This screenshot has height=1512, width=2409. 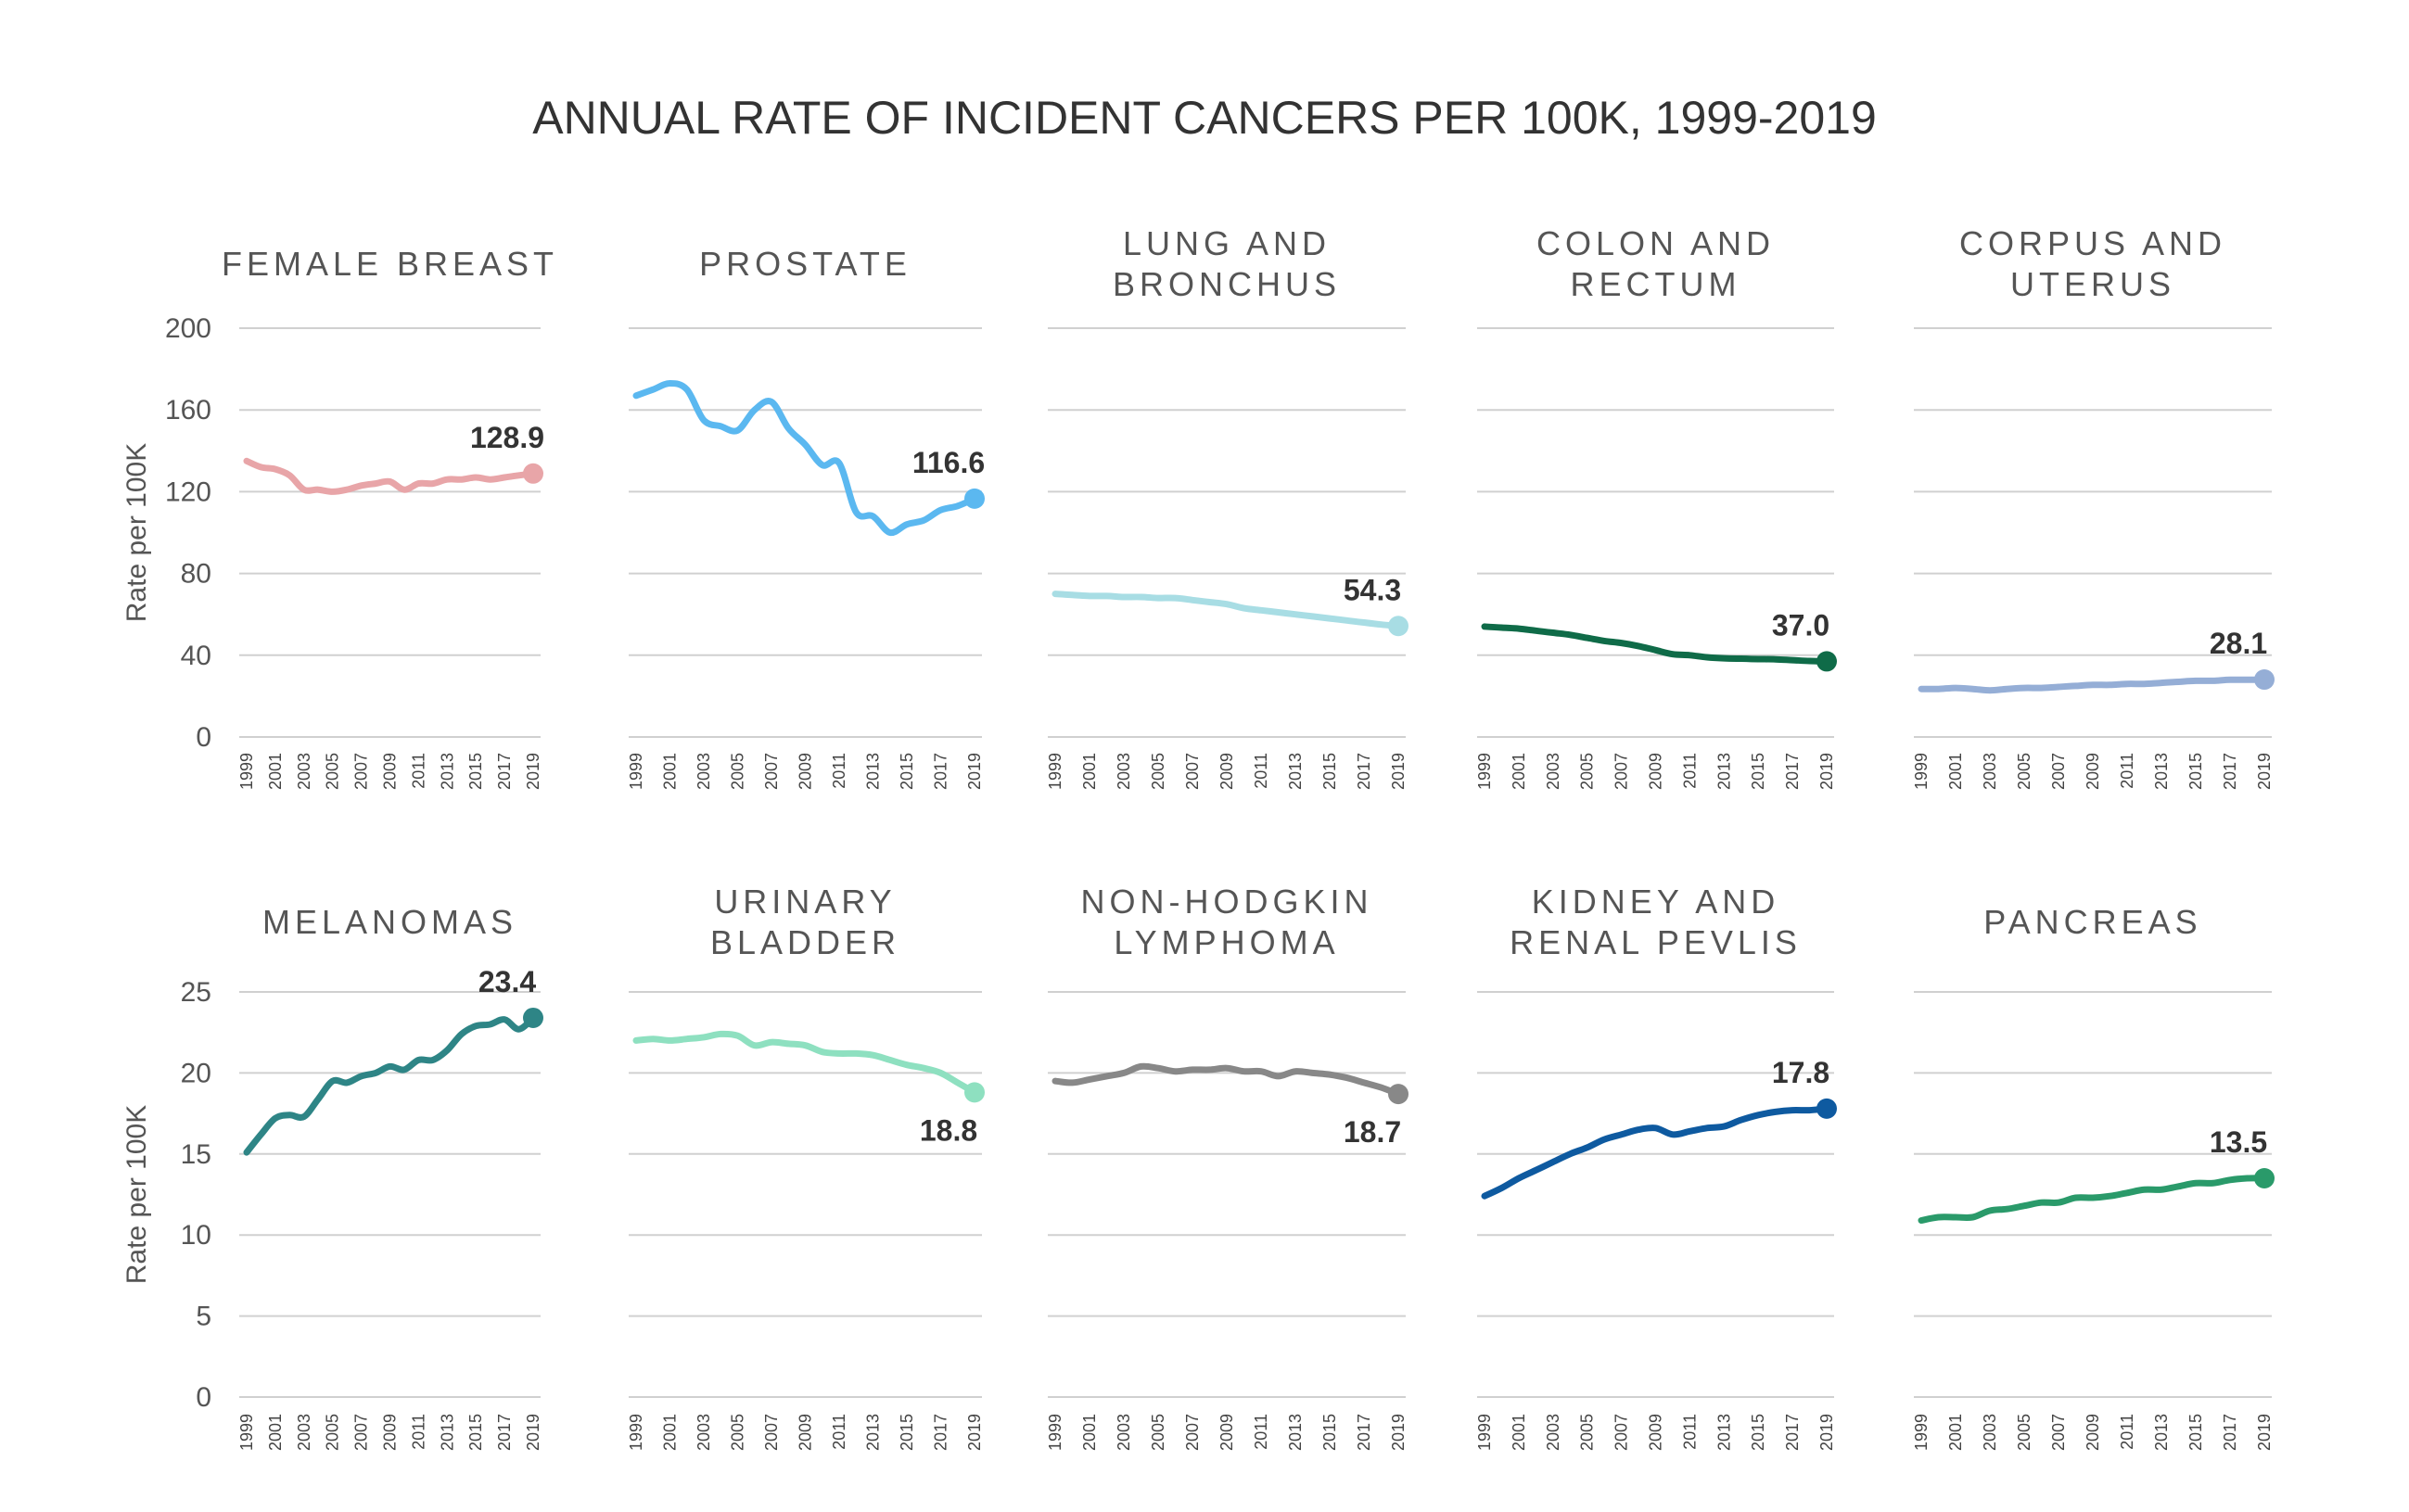 What do you see at coordinates (1372, 589) in the screenshot?
I see `end-value-label: 54.3` at bounding box center [1372, 589].